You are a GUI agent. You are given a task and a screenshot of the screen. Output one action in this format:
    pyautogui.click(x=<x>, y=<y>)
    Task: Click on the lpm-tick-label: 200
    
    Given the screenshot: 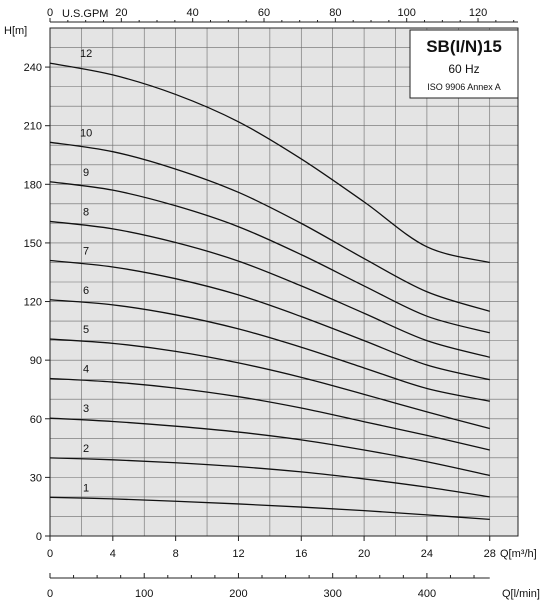 What is the action you would take?
    pyautogui.click(x=238, y=594)
    